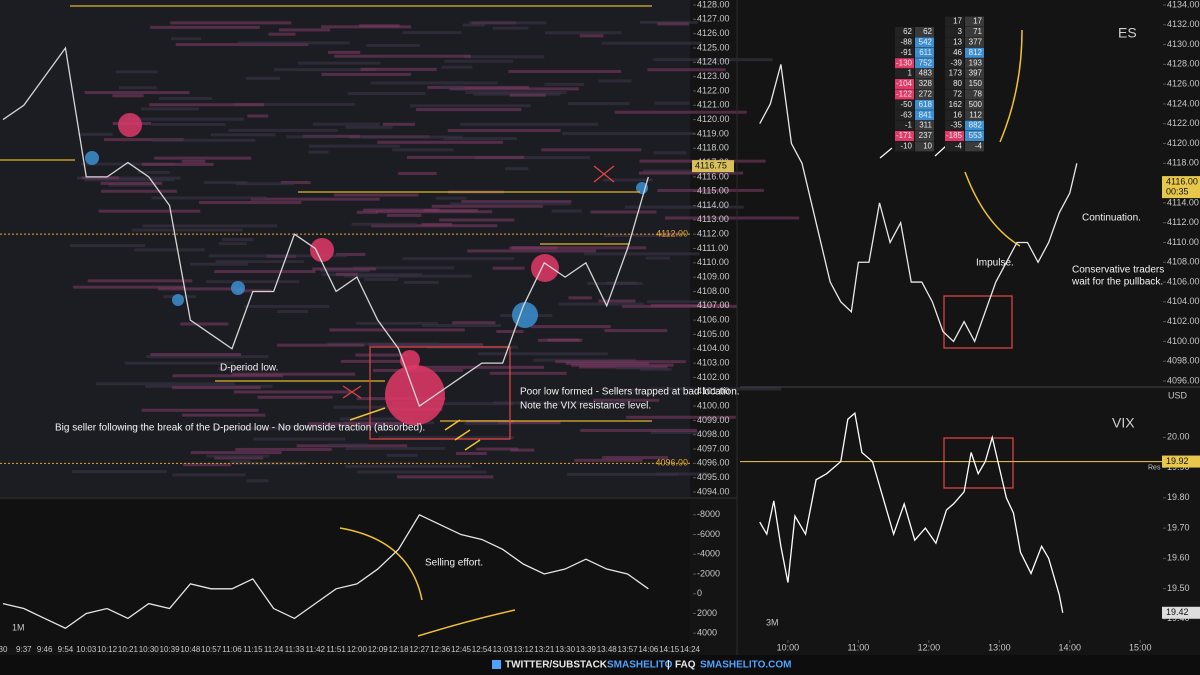 The width and height of the screenshot is (1200, 675). What do you see at coordinates (927, 146) in the screenshot?
I see `footprint-value: 10` at bounding box center [927, 146].